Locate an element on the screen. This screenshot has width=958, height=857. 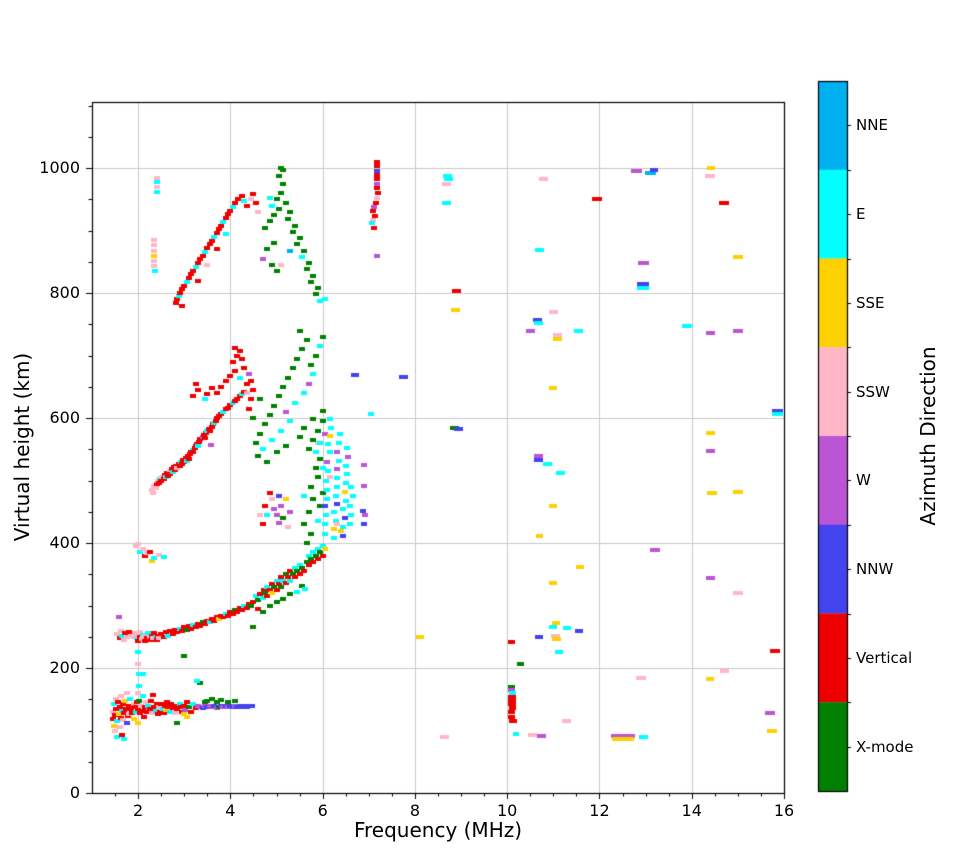
x-tick-label: 2 is located at coordinates (138, 810).